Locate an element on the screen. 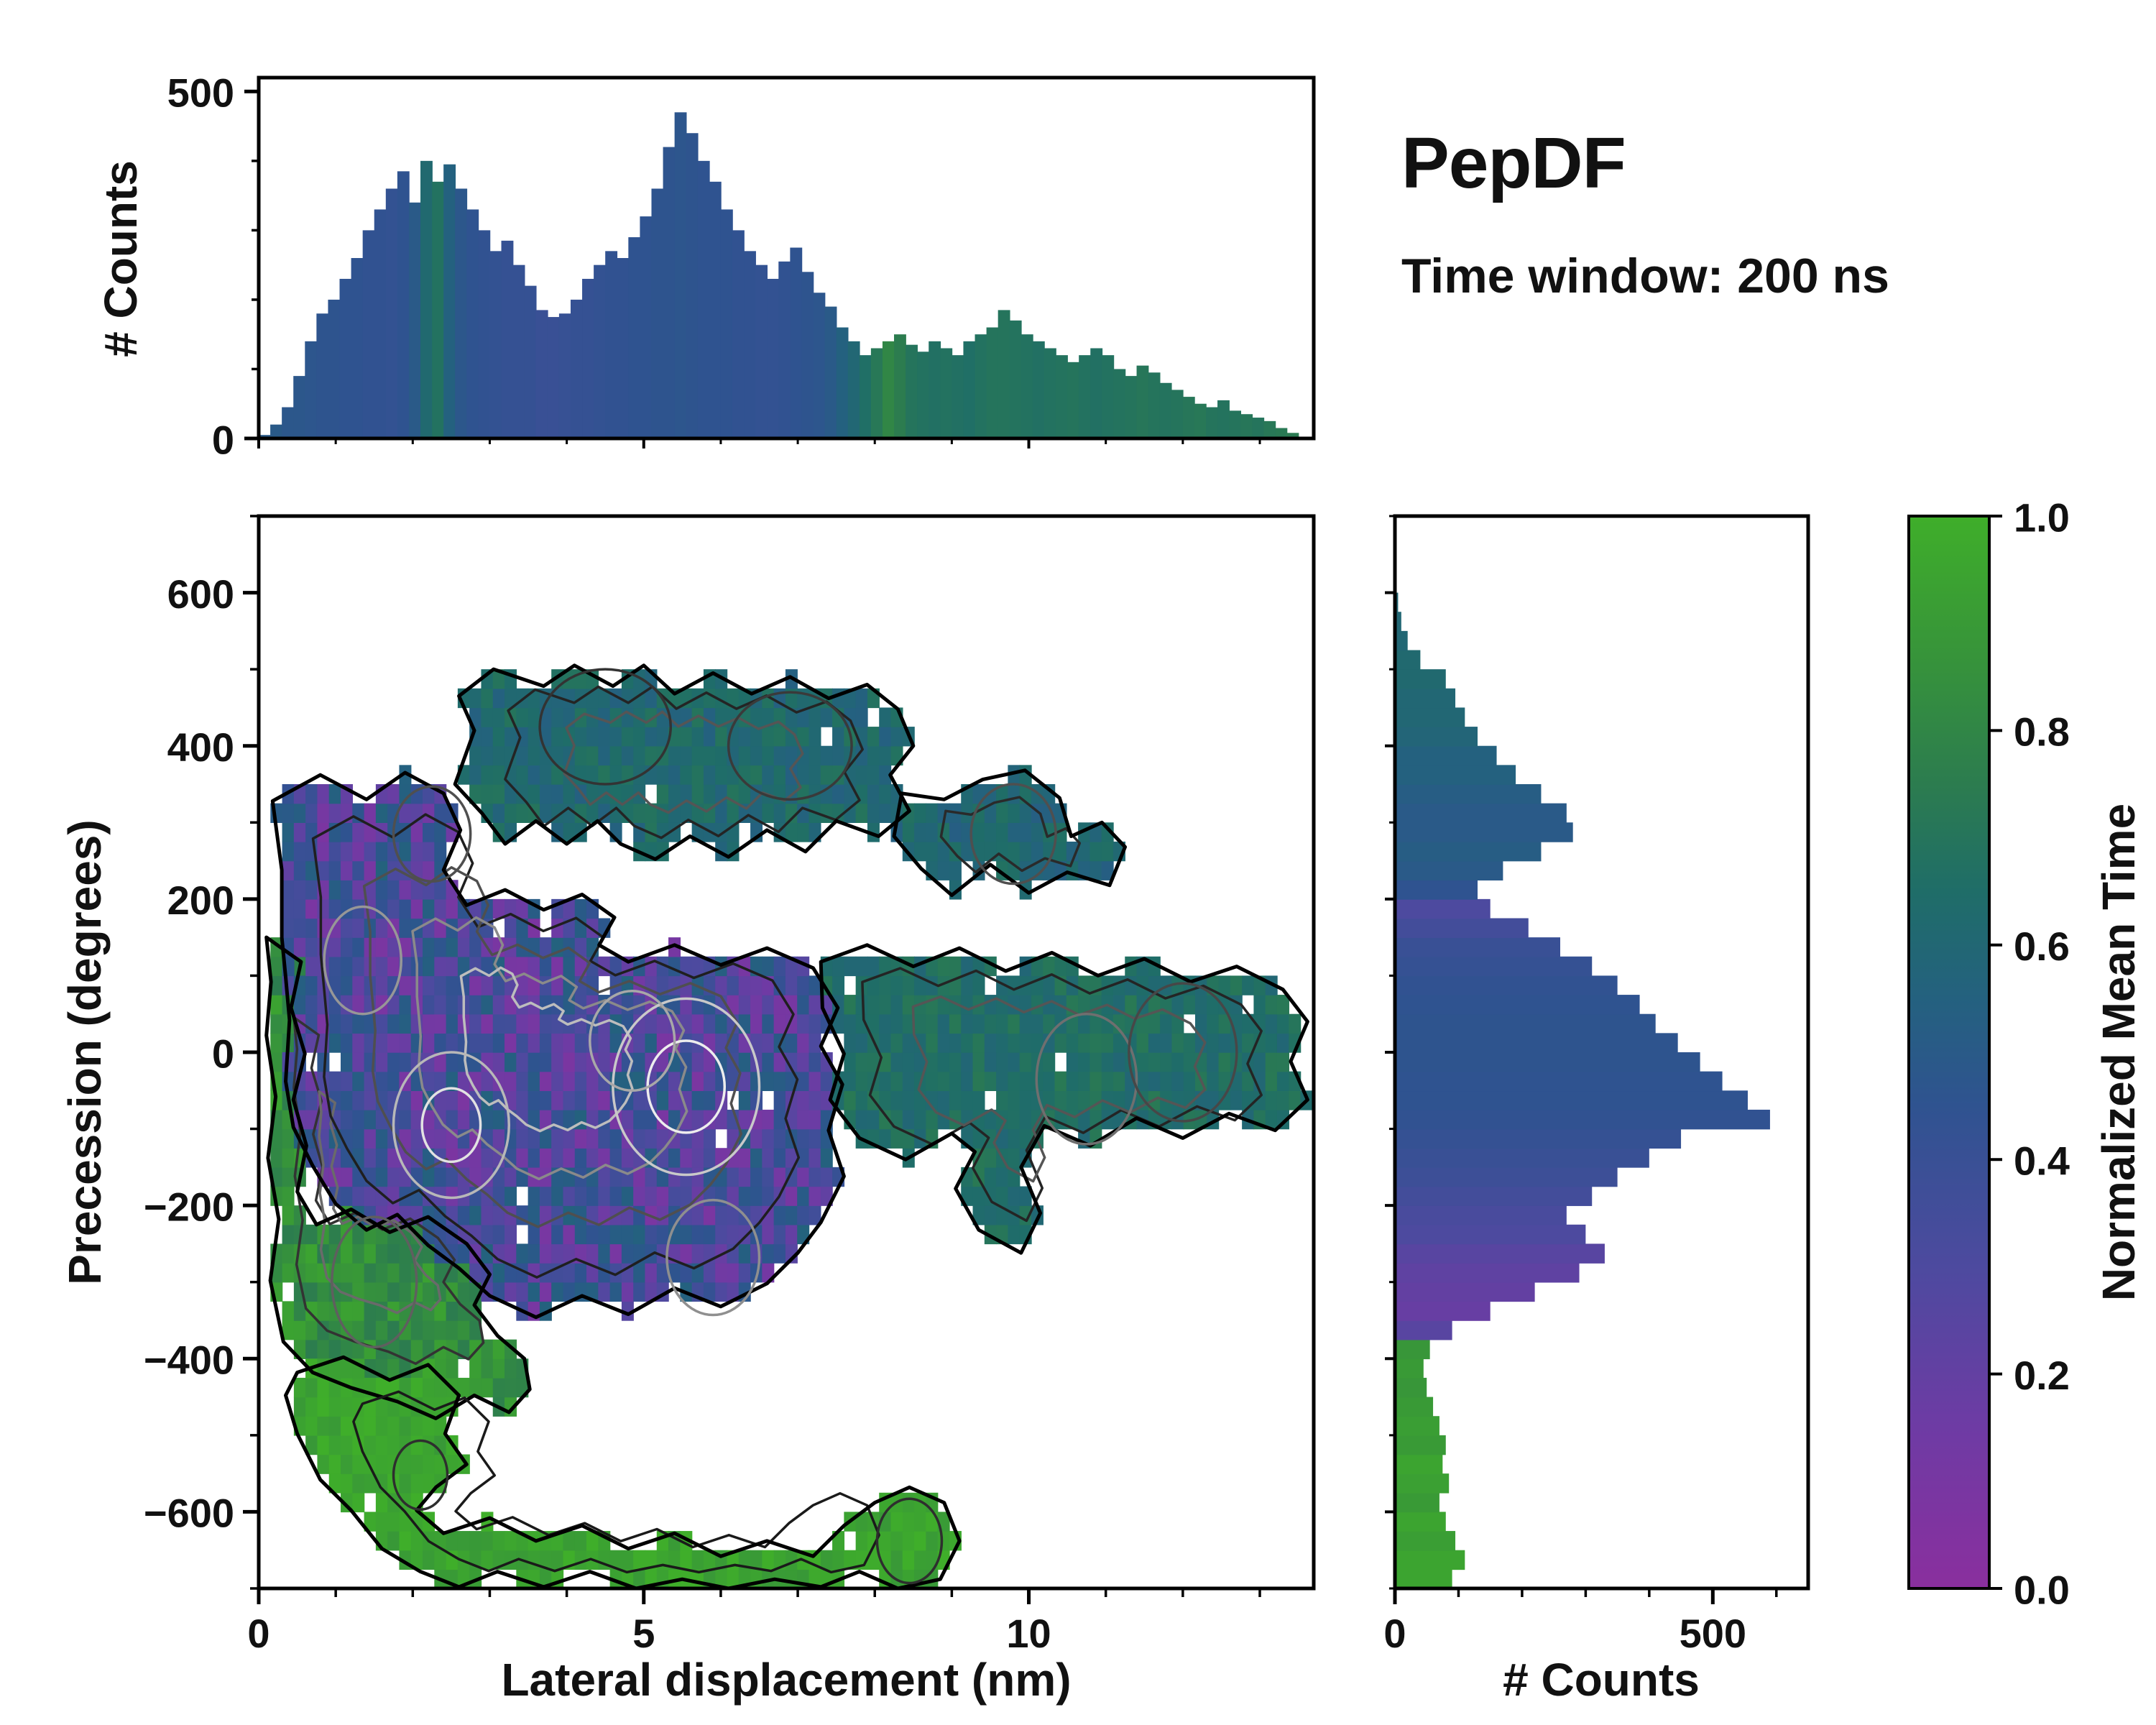 The height and width of the screenshot is (1725, 2156). axis-spine is located at coordinates (787, 258).